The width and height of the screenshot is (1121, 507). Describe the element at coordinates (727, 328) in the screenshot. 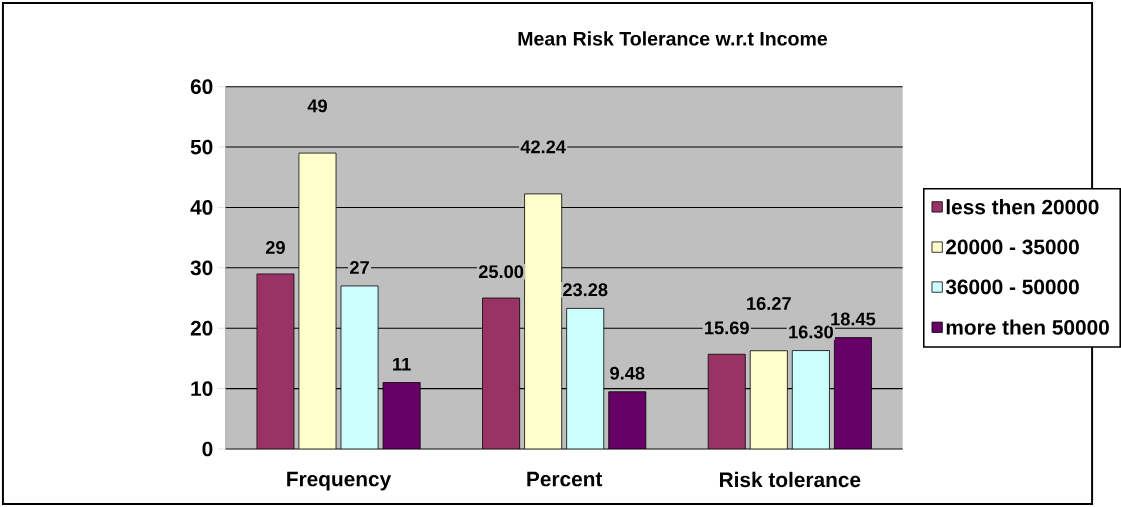

I see `data-label: 15.69` at that location.